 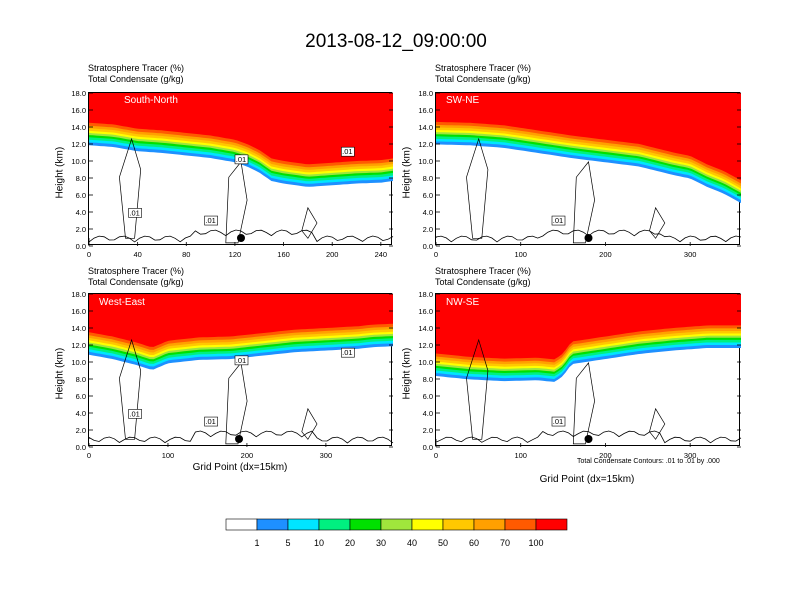 I want to click on x-tick-label: 300, so click(x=690, y=455).